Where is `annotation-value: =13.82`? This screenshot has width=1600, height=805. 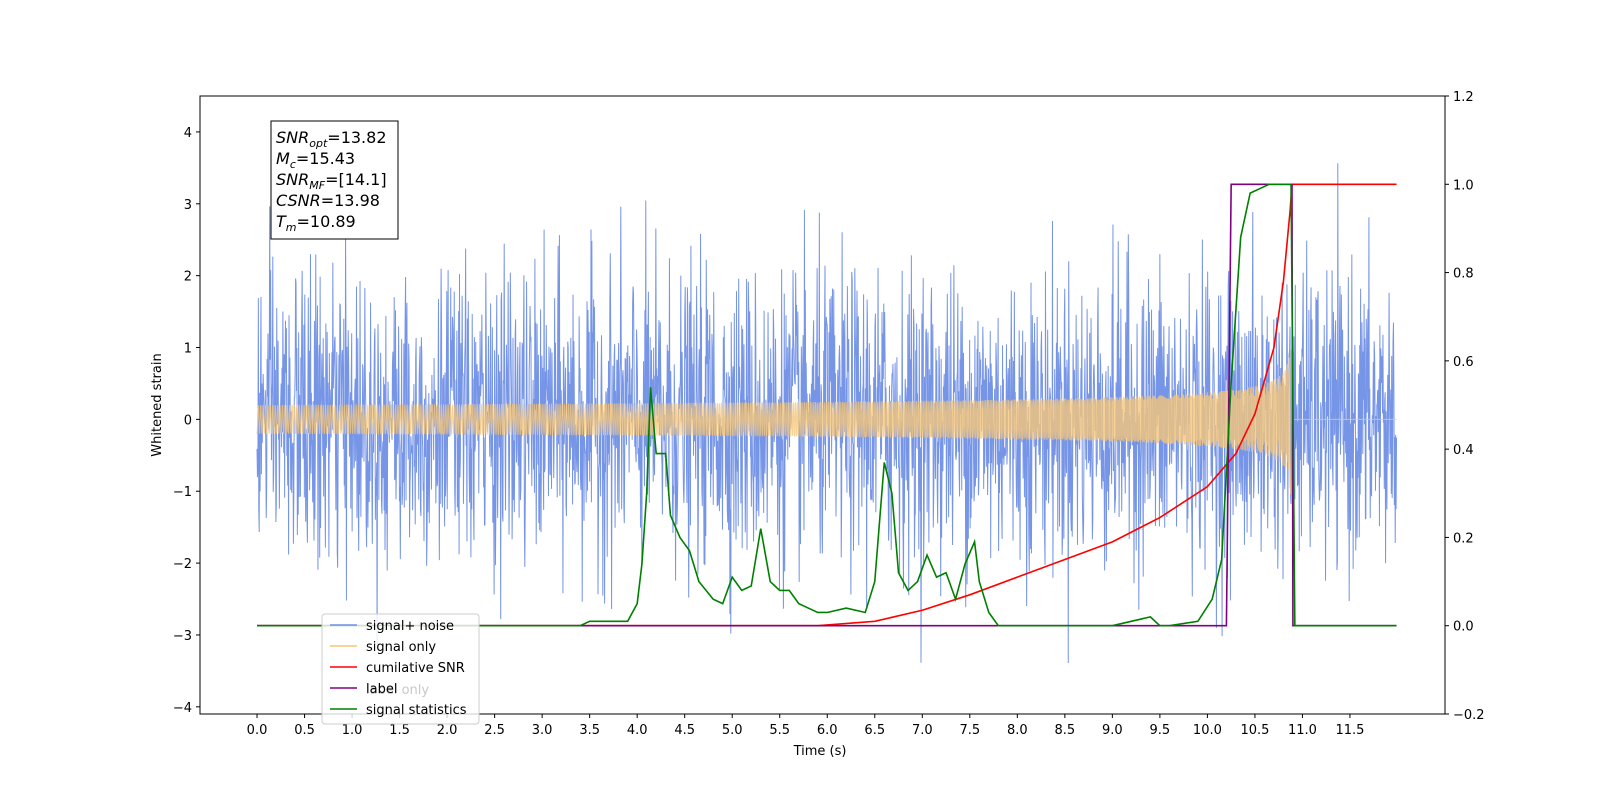
annotation-value: =13.82 is located at coordinates (356, 137).